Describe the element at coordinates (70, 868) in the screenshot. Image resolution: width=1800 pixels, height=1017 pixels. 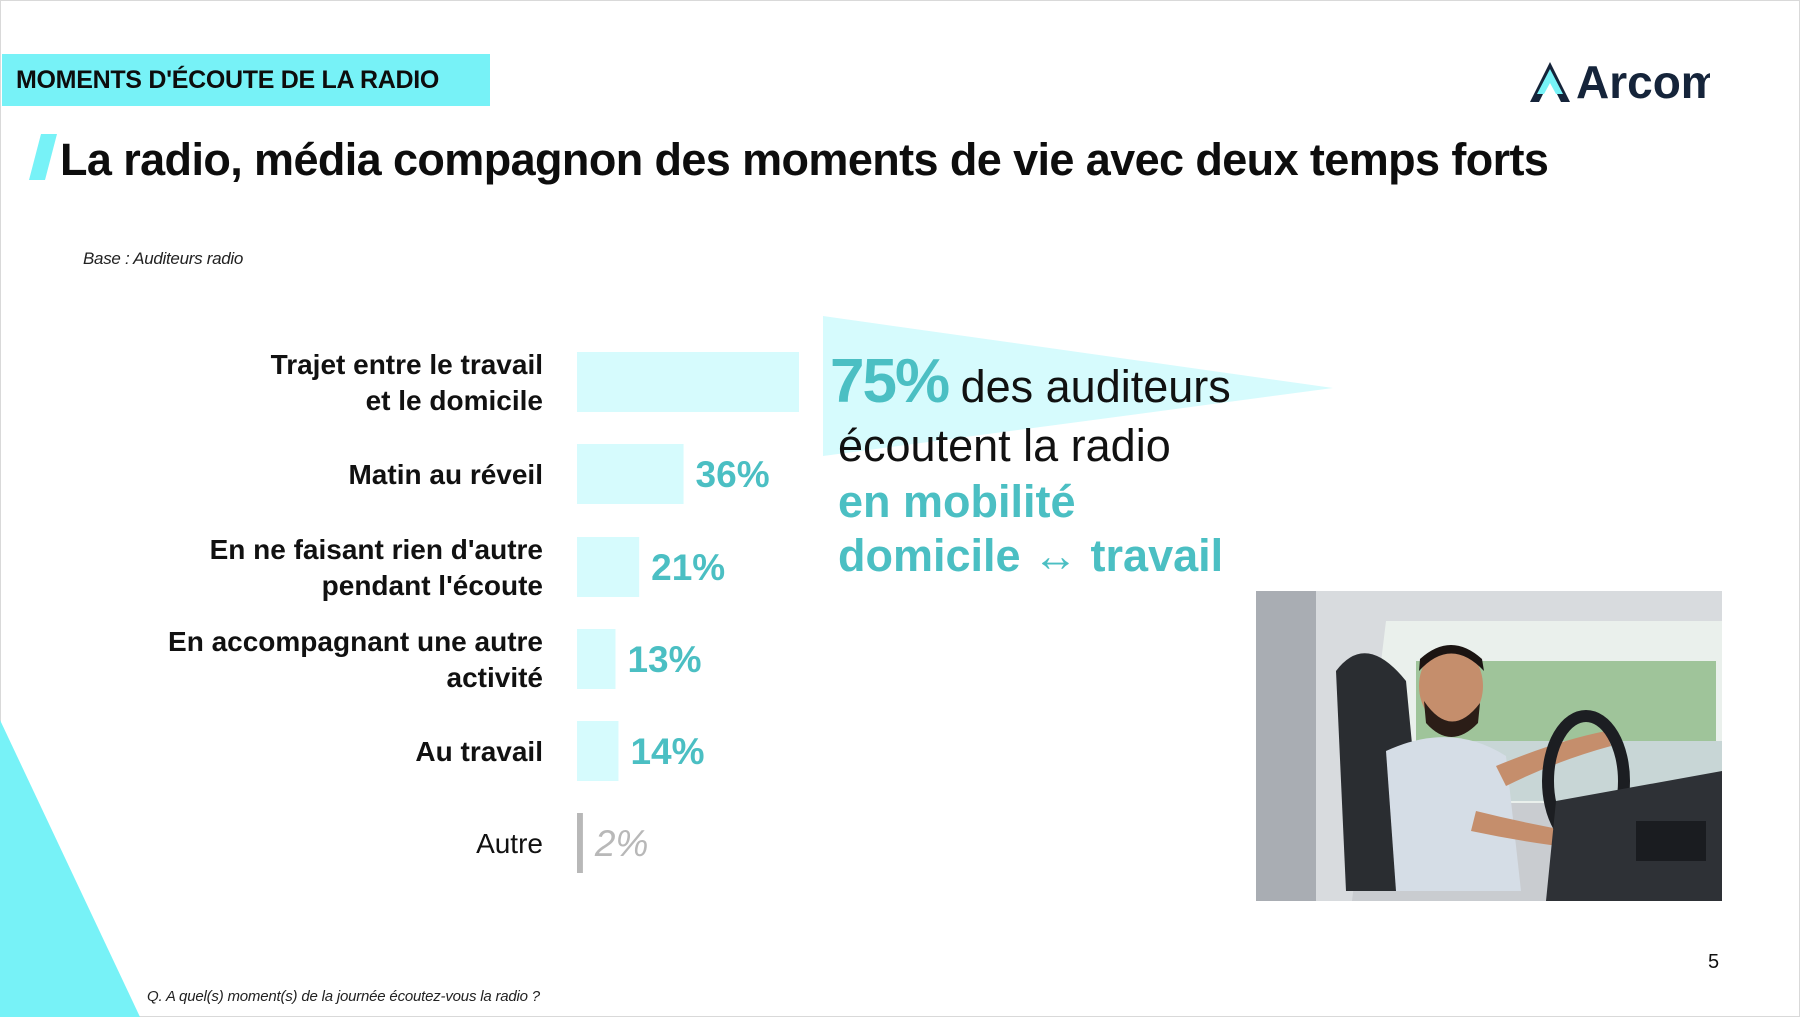
I see `corner-accent-triangle` at that location.